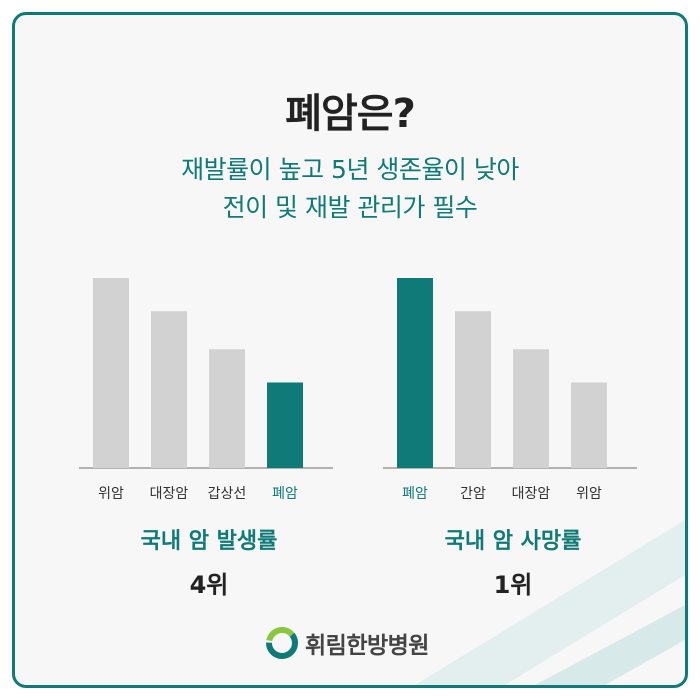 This screenshot has height=700, width=700. I want to click on subtitle-line-1: 재발률이 높고 5년 생존율이 낮아, so click(350, 169).